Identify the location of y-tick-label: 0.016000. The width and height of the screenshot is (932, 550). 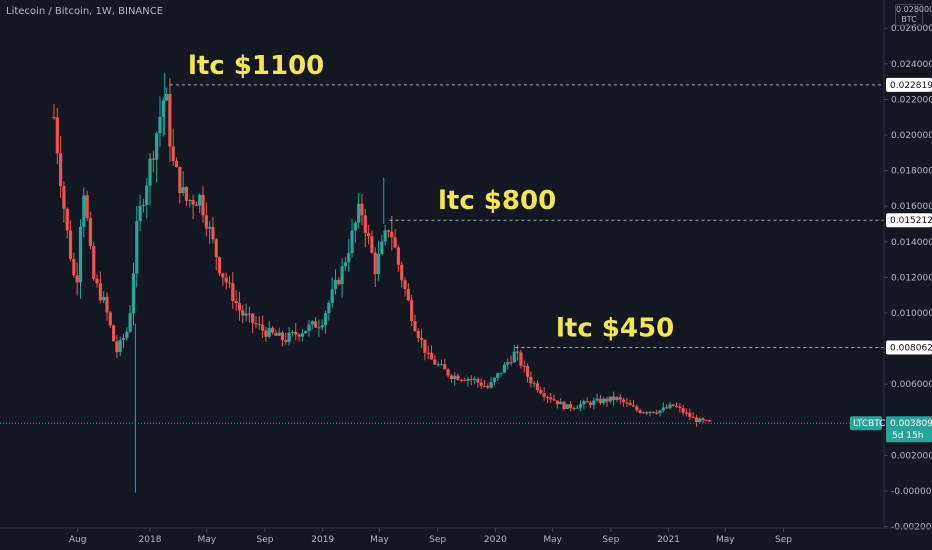
(911, 207).